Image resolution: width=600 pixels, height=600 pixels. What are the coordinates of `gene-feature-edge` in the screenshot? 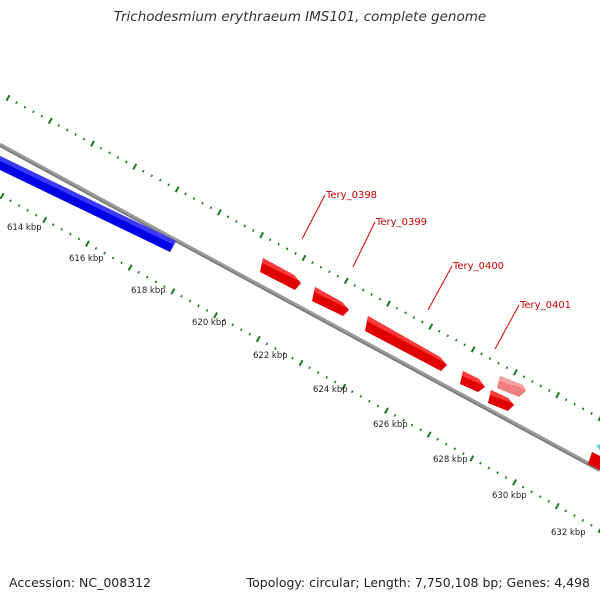 It's located at (594, 457).